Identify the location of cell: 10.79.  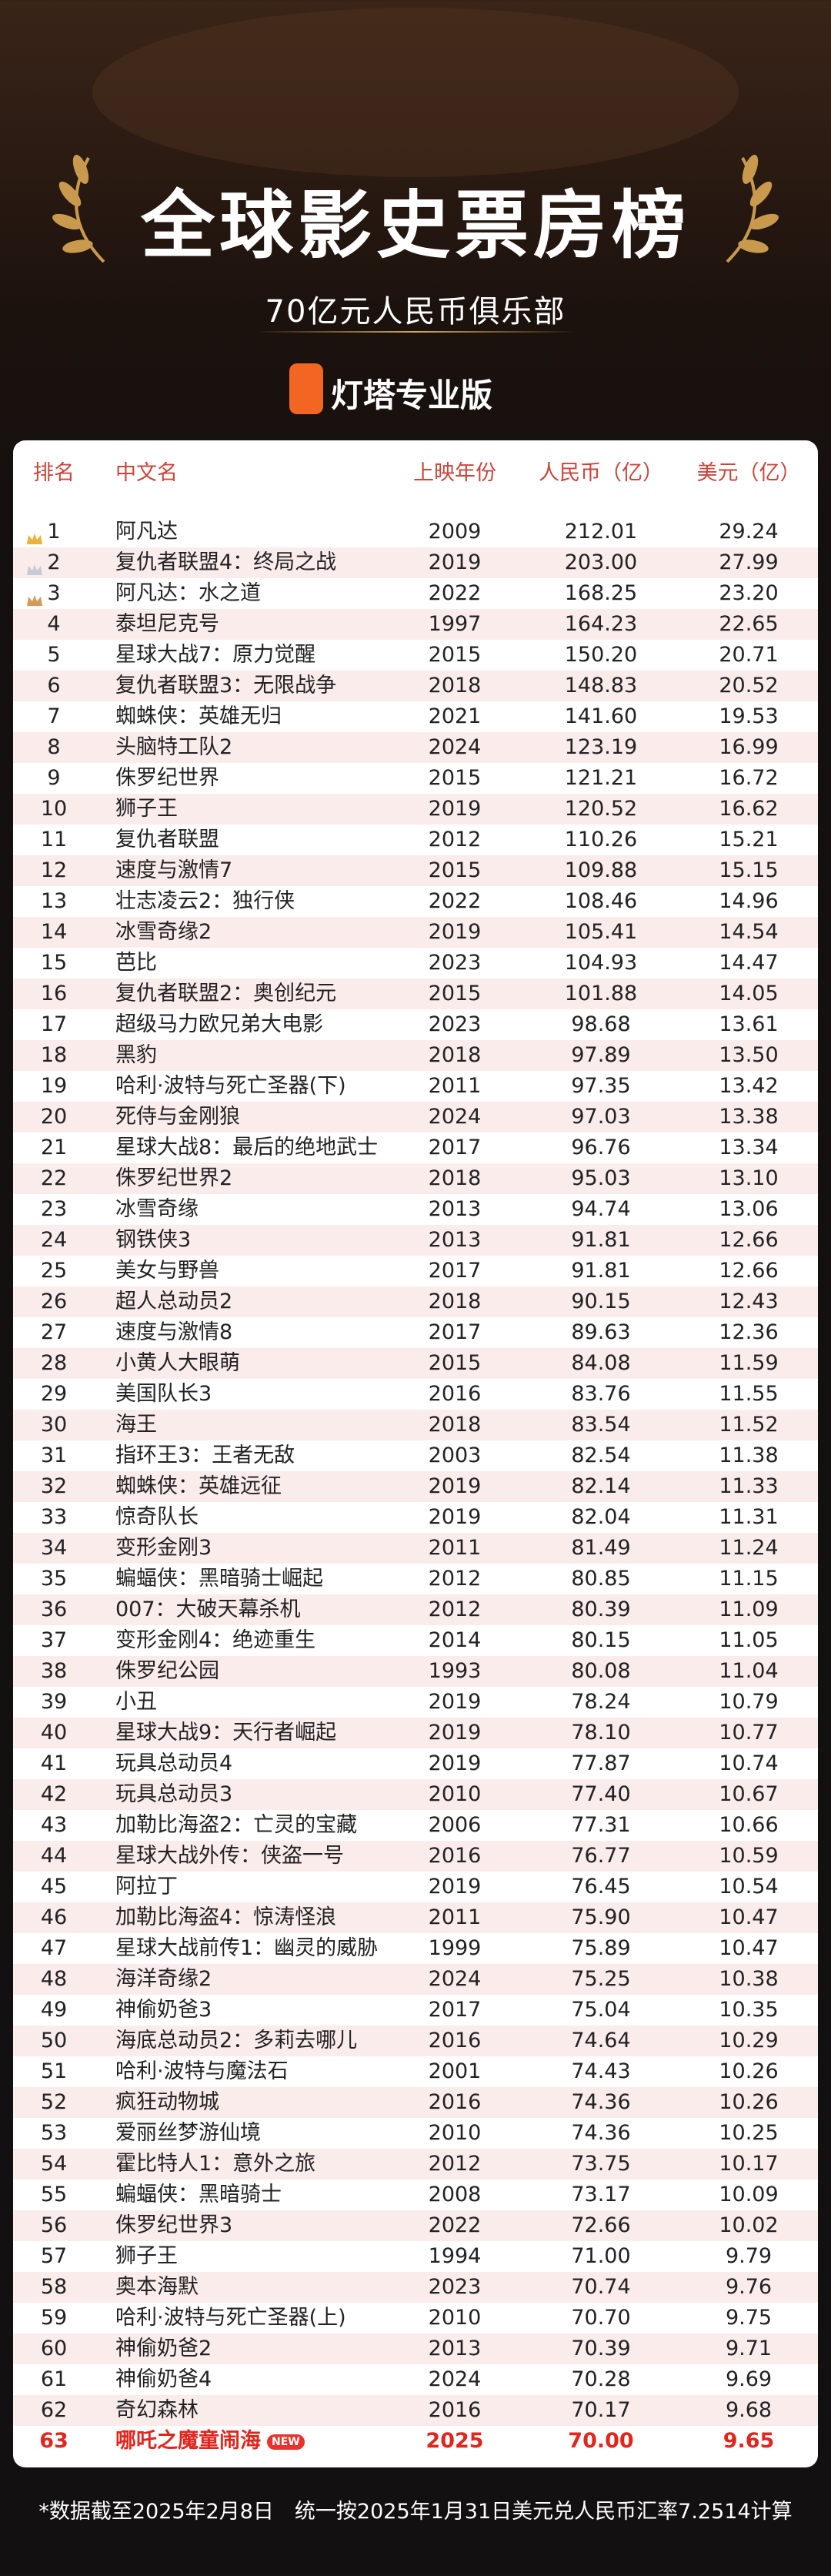
(749, 1702).